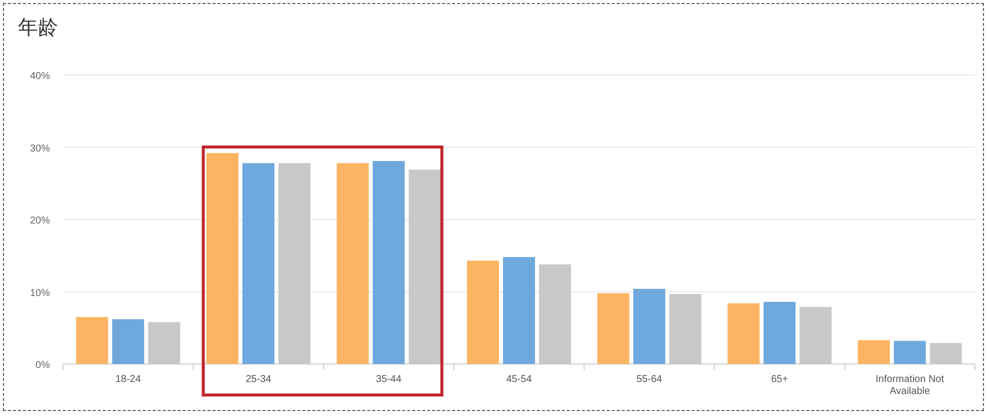 This screenshot has width=989, height=416. I want to click on y-tick-label: 10%, so click(40, 293).